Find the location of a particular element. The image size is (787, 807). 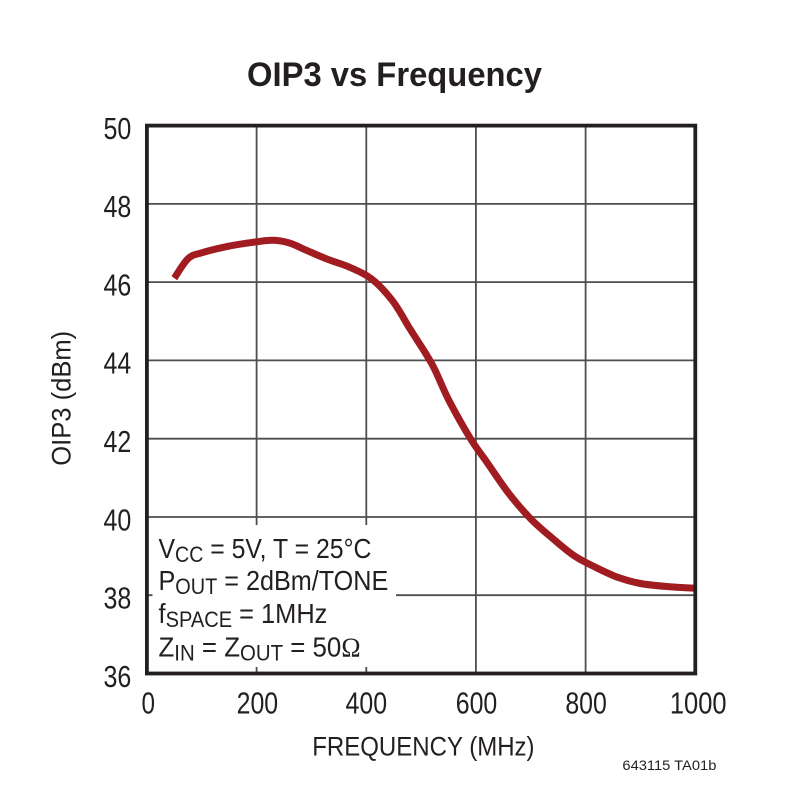

svg-text: 44 is located at coordinates (118, 363).